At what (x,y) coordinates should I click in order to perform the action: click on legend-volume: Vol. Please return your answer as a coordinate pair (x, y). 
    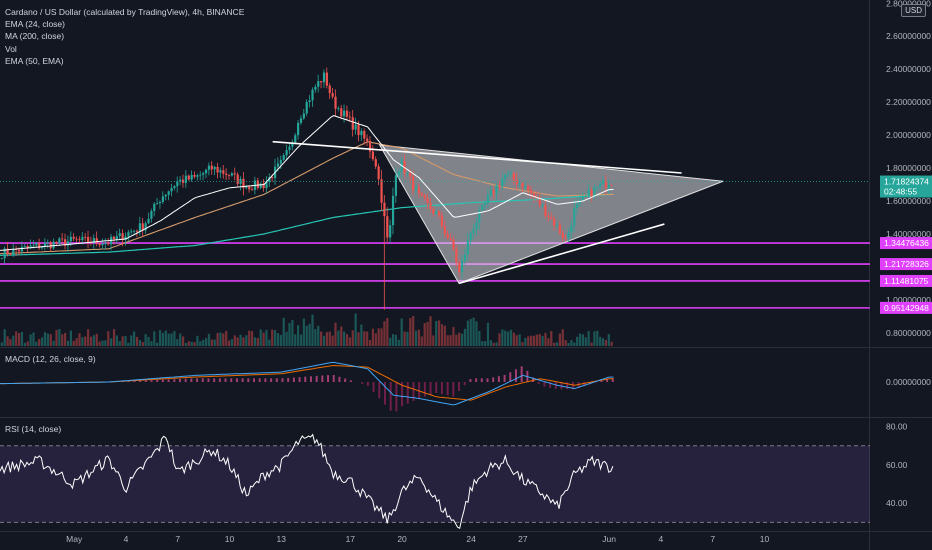
    Looking at the image, I should click on (11, 48).